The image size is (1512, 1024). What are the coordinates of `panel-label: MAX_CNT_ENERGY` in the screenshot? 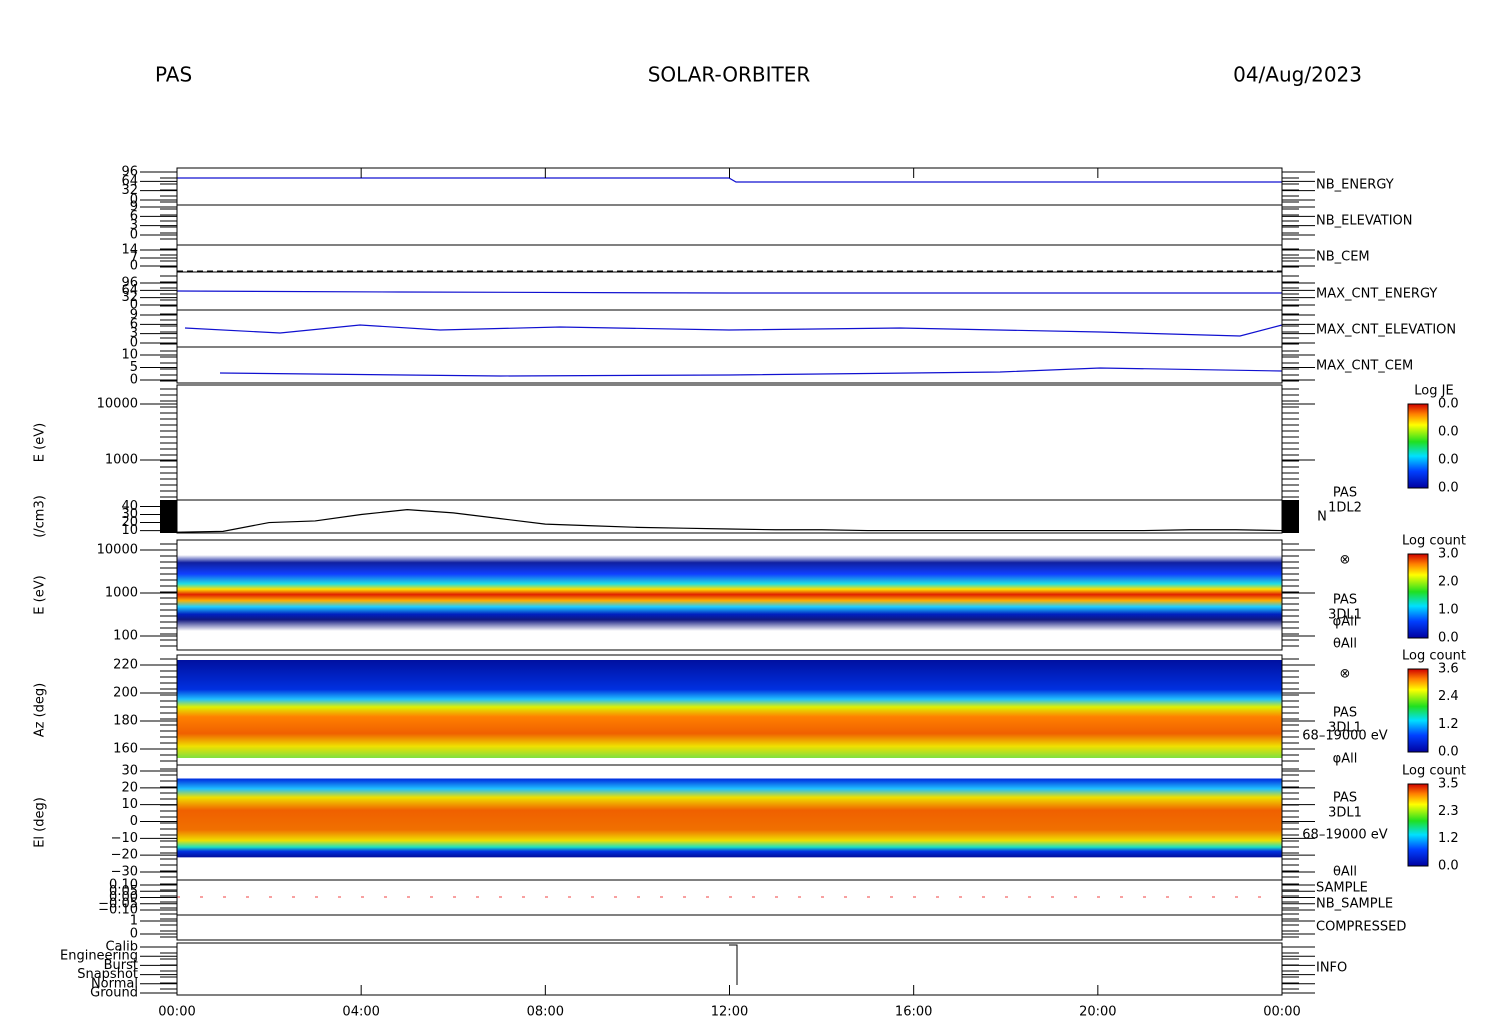 It's located at (1376, 294).